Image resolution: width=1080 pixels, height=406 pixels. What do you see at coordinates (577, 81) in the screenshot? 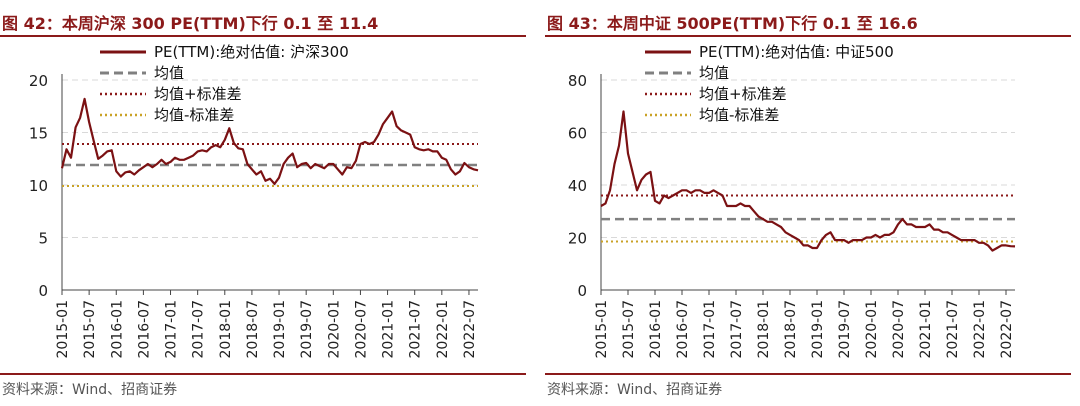
I see `y-tick-label: 80` at bounding box center [577, 81].